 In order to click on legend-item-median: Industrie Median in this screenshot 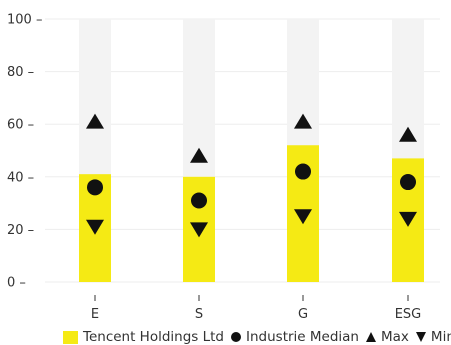, I will do `click(295, 337)`.